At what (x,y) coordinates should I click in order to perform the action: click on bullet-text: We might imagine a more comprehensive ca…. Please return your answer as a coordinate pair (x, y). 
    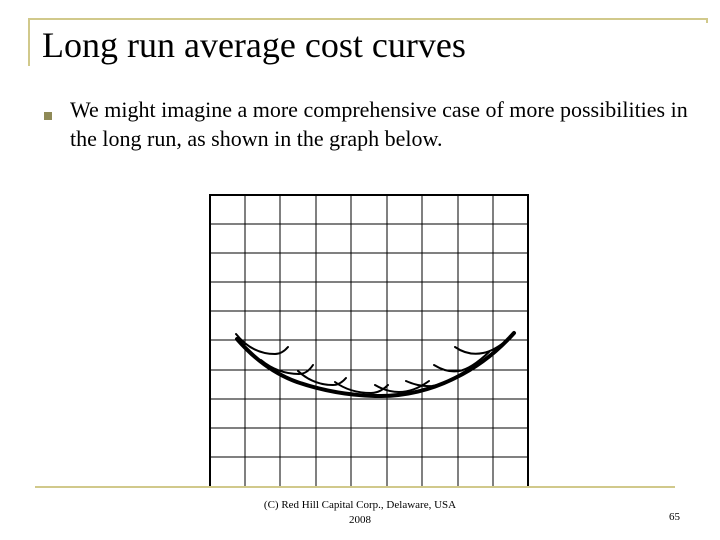
    Looking at the image, I should click on (379, 124).